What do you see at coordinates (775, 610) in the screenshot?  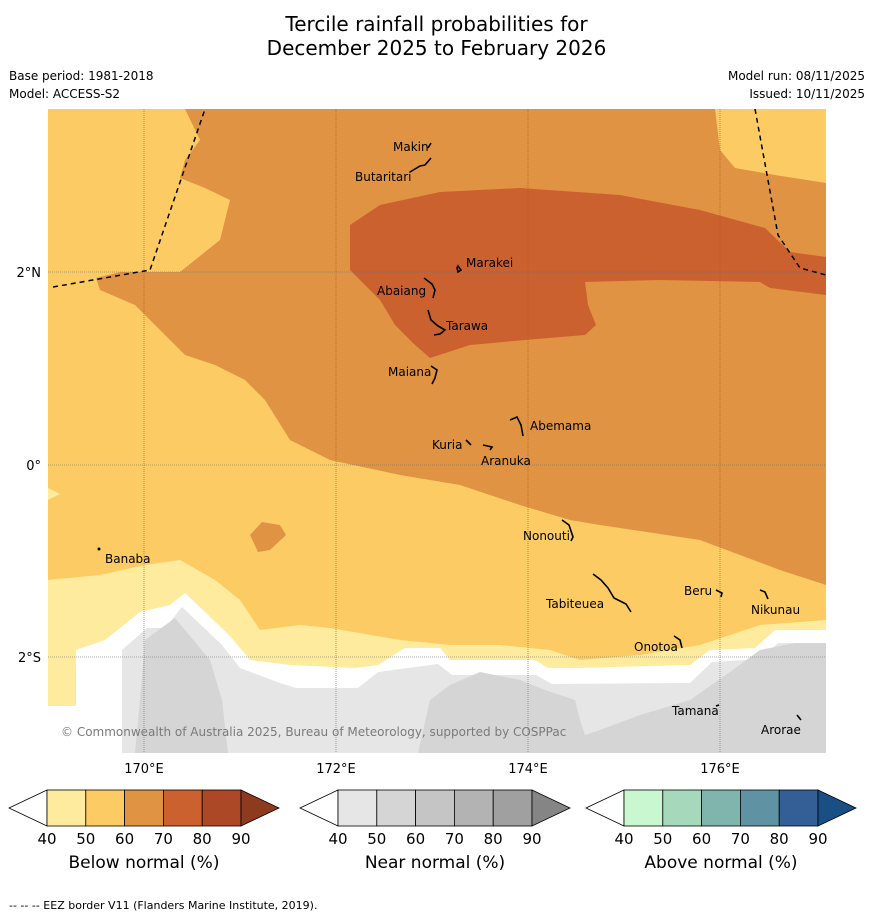 I see `label-nikunau: Nikunau` at bounding box center [775, 610].